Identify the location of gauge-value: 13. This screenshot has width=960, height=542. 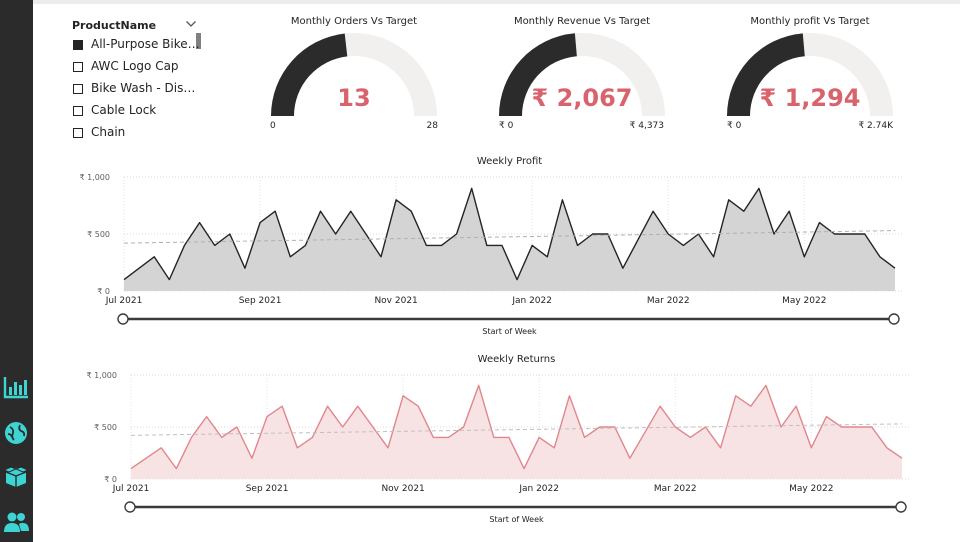
(354, 98).